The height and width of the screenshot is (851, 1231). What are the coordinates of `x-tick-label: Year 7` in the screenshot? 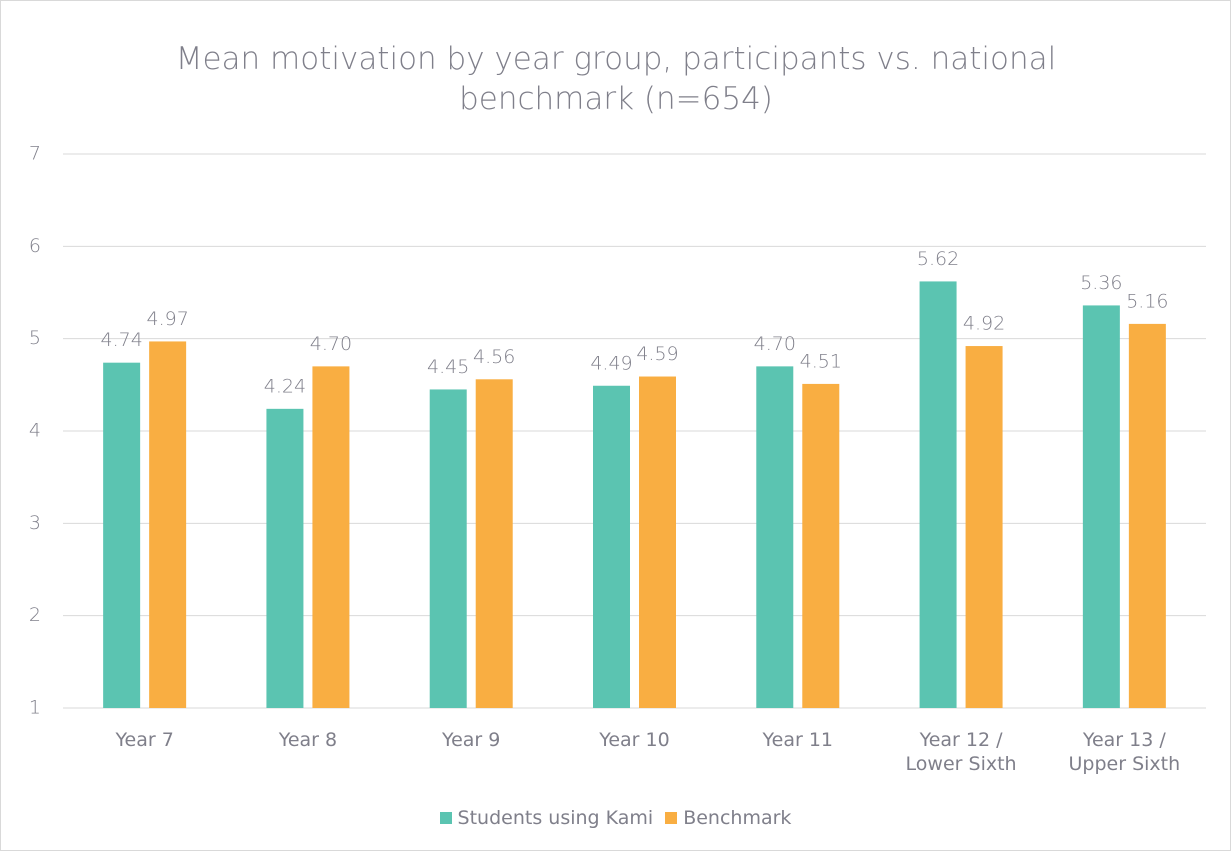 It's located at (144, 740).